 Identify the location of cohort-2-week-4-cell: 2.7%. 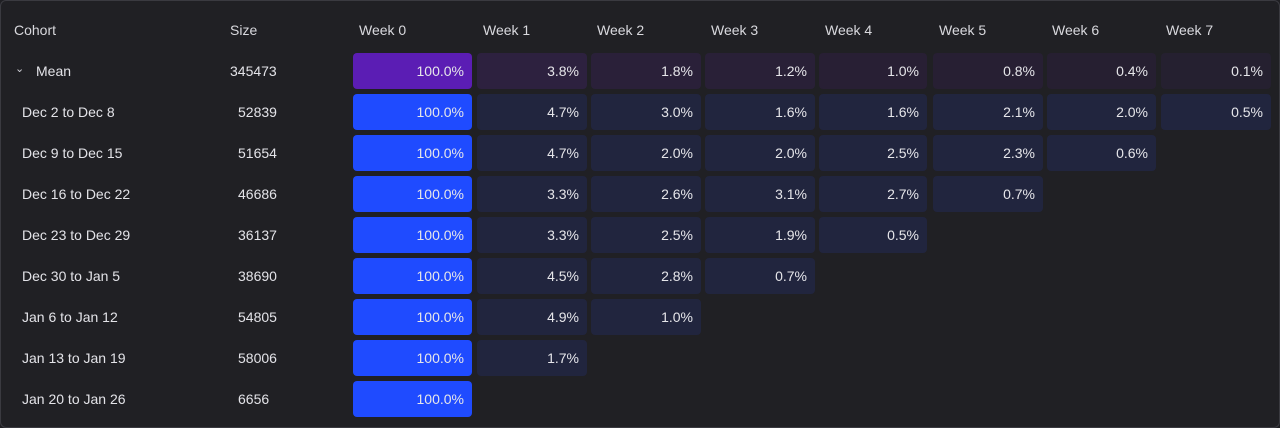
(873, 194).